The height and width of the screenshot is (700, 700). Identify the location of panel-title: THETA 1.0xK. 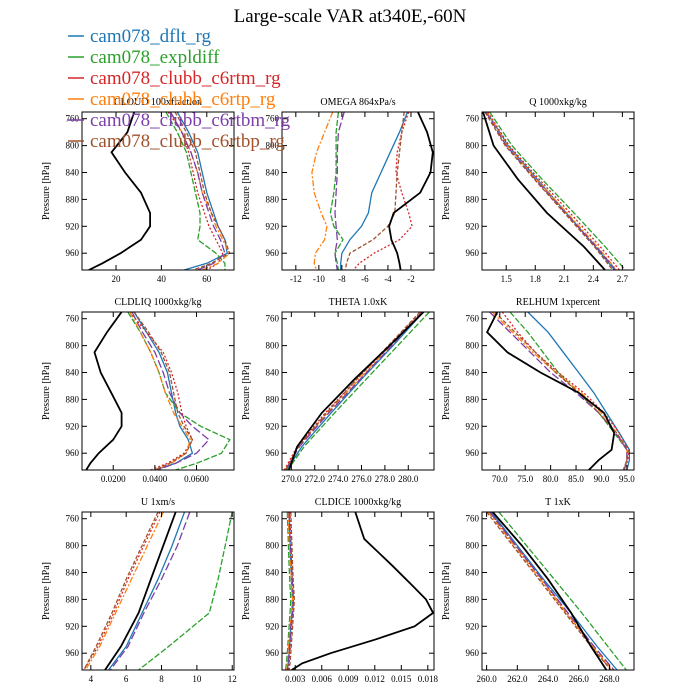
(358, 302).